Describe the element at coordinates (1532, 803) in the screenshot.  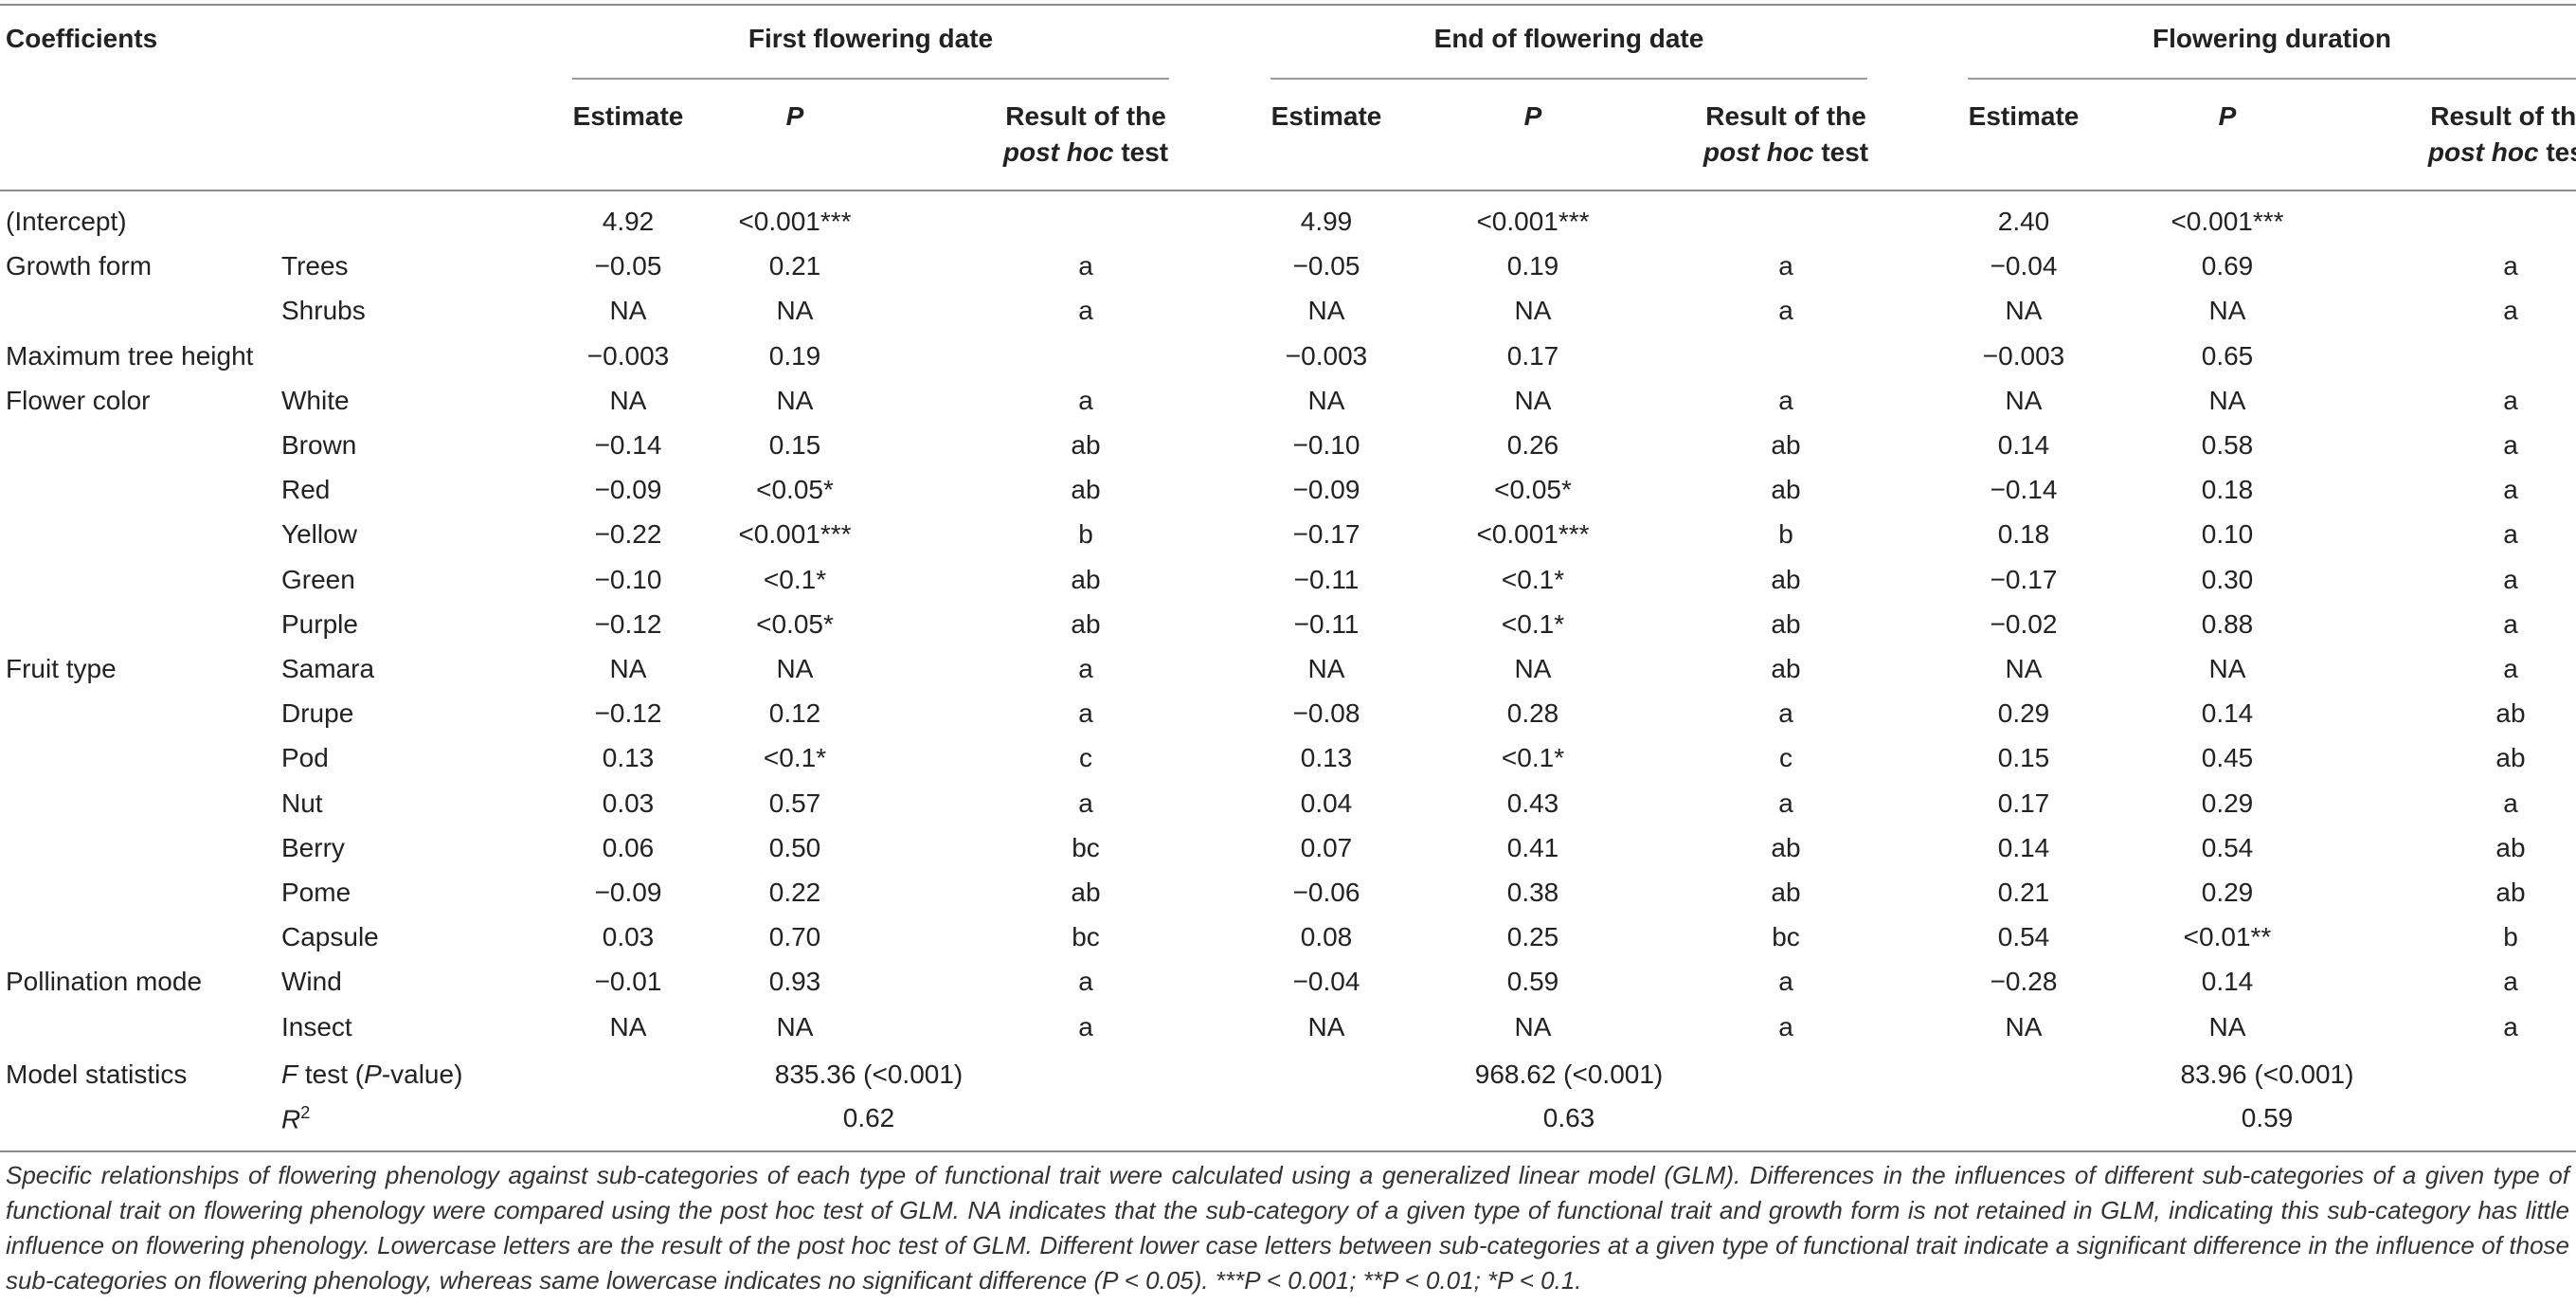
I see `p-value-cell: 0.43` at that location.